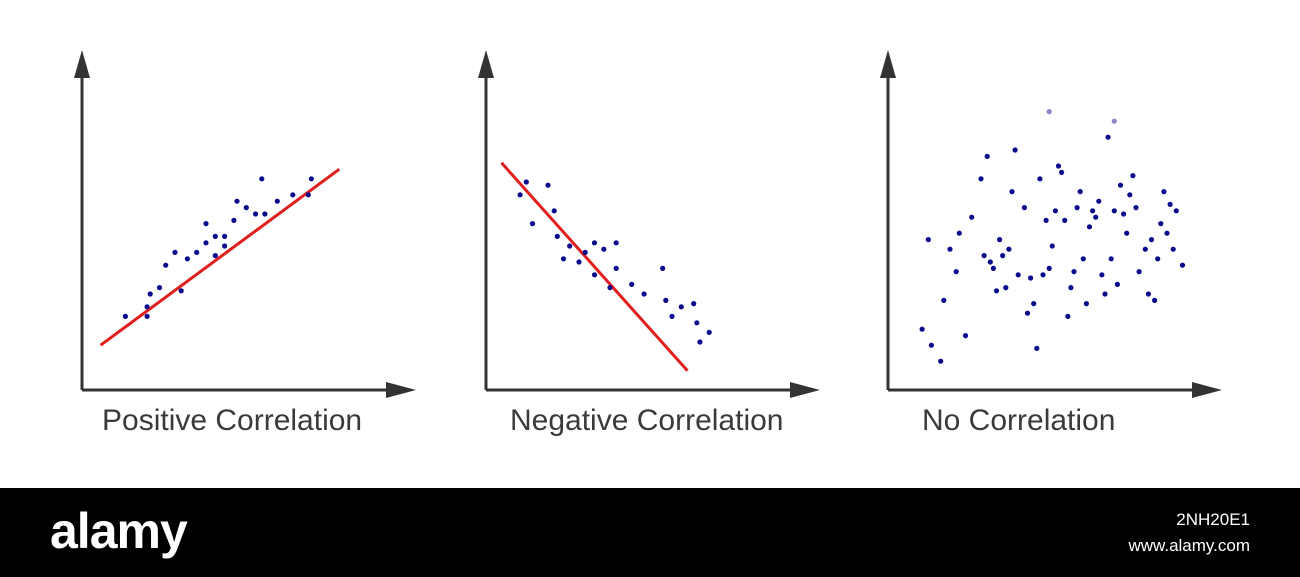  I want to click on image-id: 2NH20E1, so click(1213, 519).